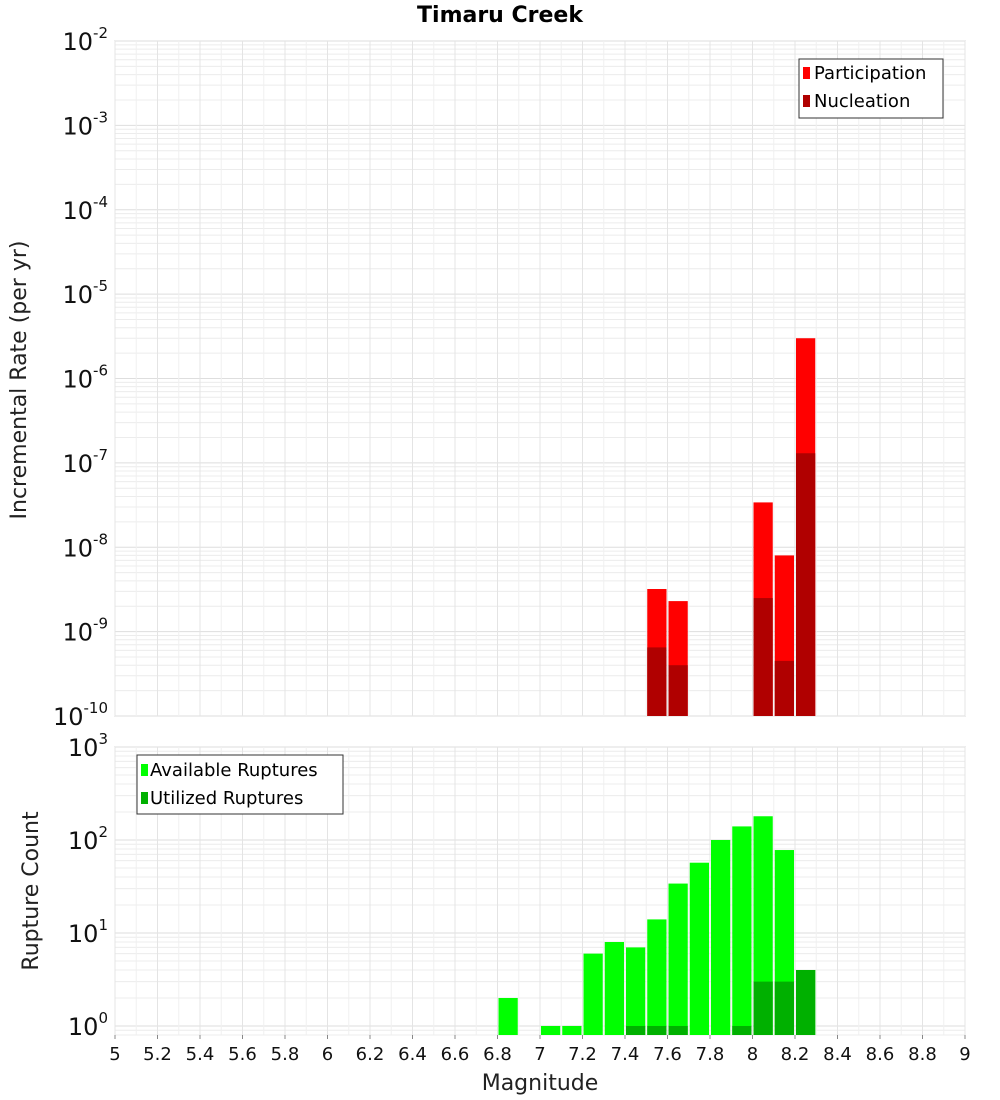 This screenshot has width=1000, height=1100. I want to click on y-tick-label: 10⁻⁸, so click(85, 546).